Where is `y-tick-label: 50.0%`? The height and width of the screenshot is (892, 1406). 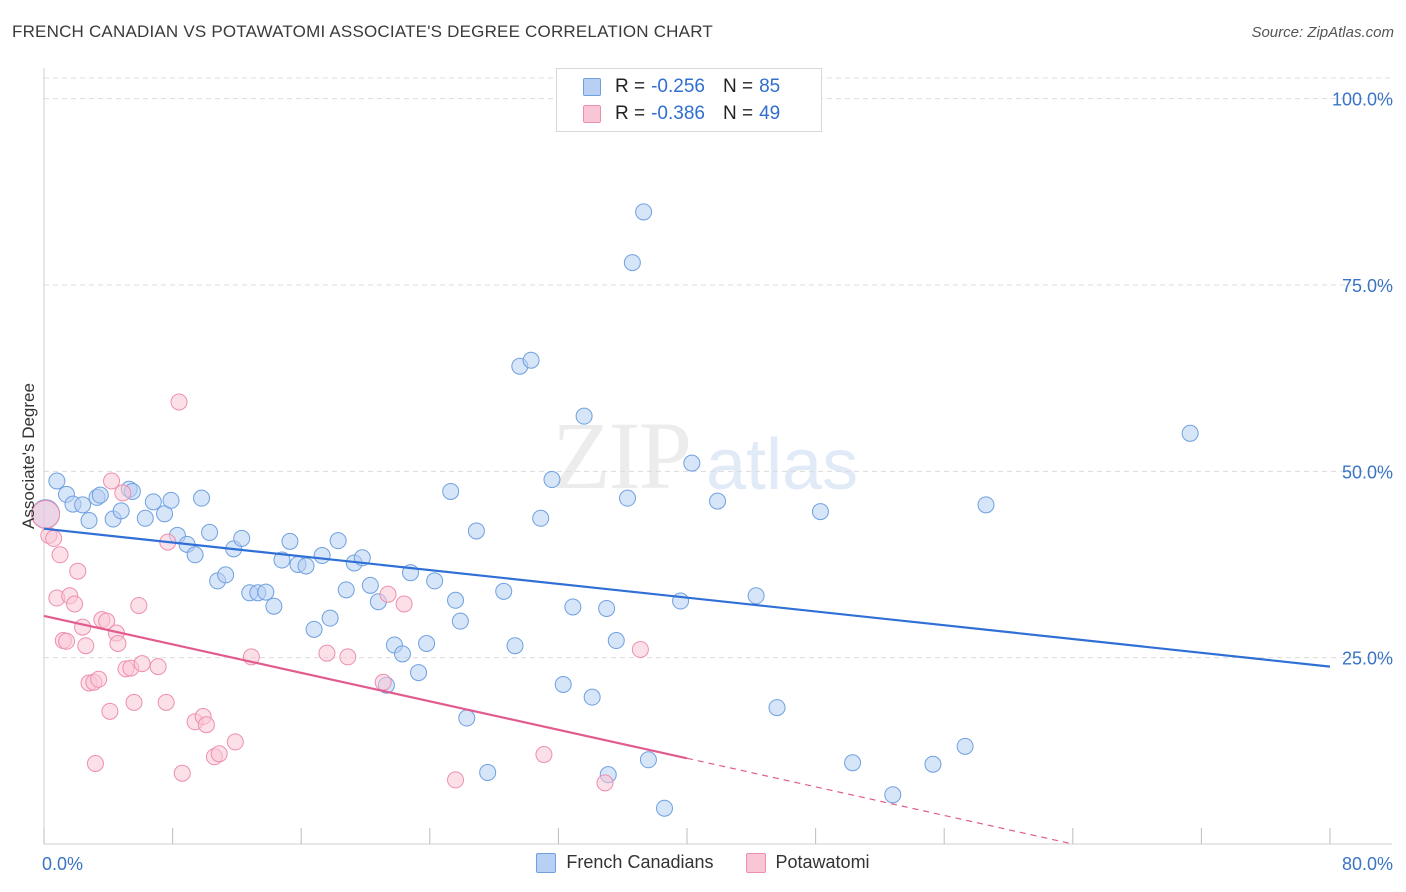 y-tick-label: 50.0% is located at coordinates (1367, 472).